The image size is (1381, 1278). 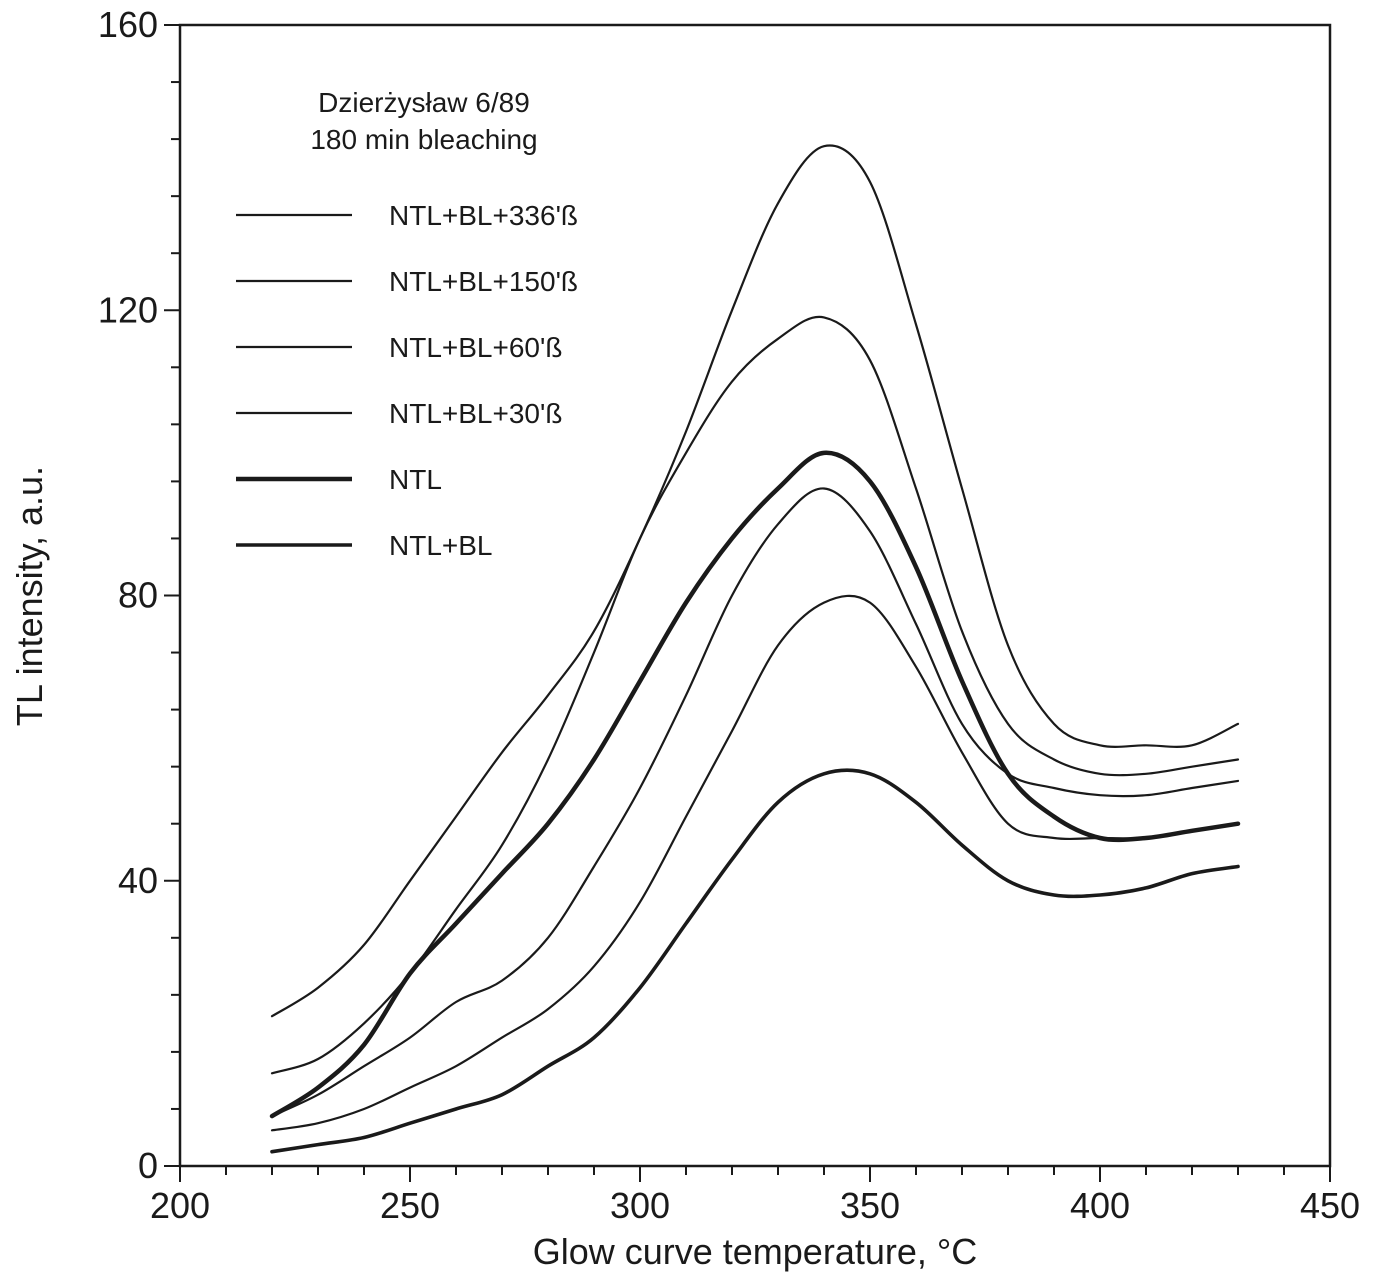 I want to click on x-tick-label: 450, so click(x=1330, y=1205).